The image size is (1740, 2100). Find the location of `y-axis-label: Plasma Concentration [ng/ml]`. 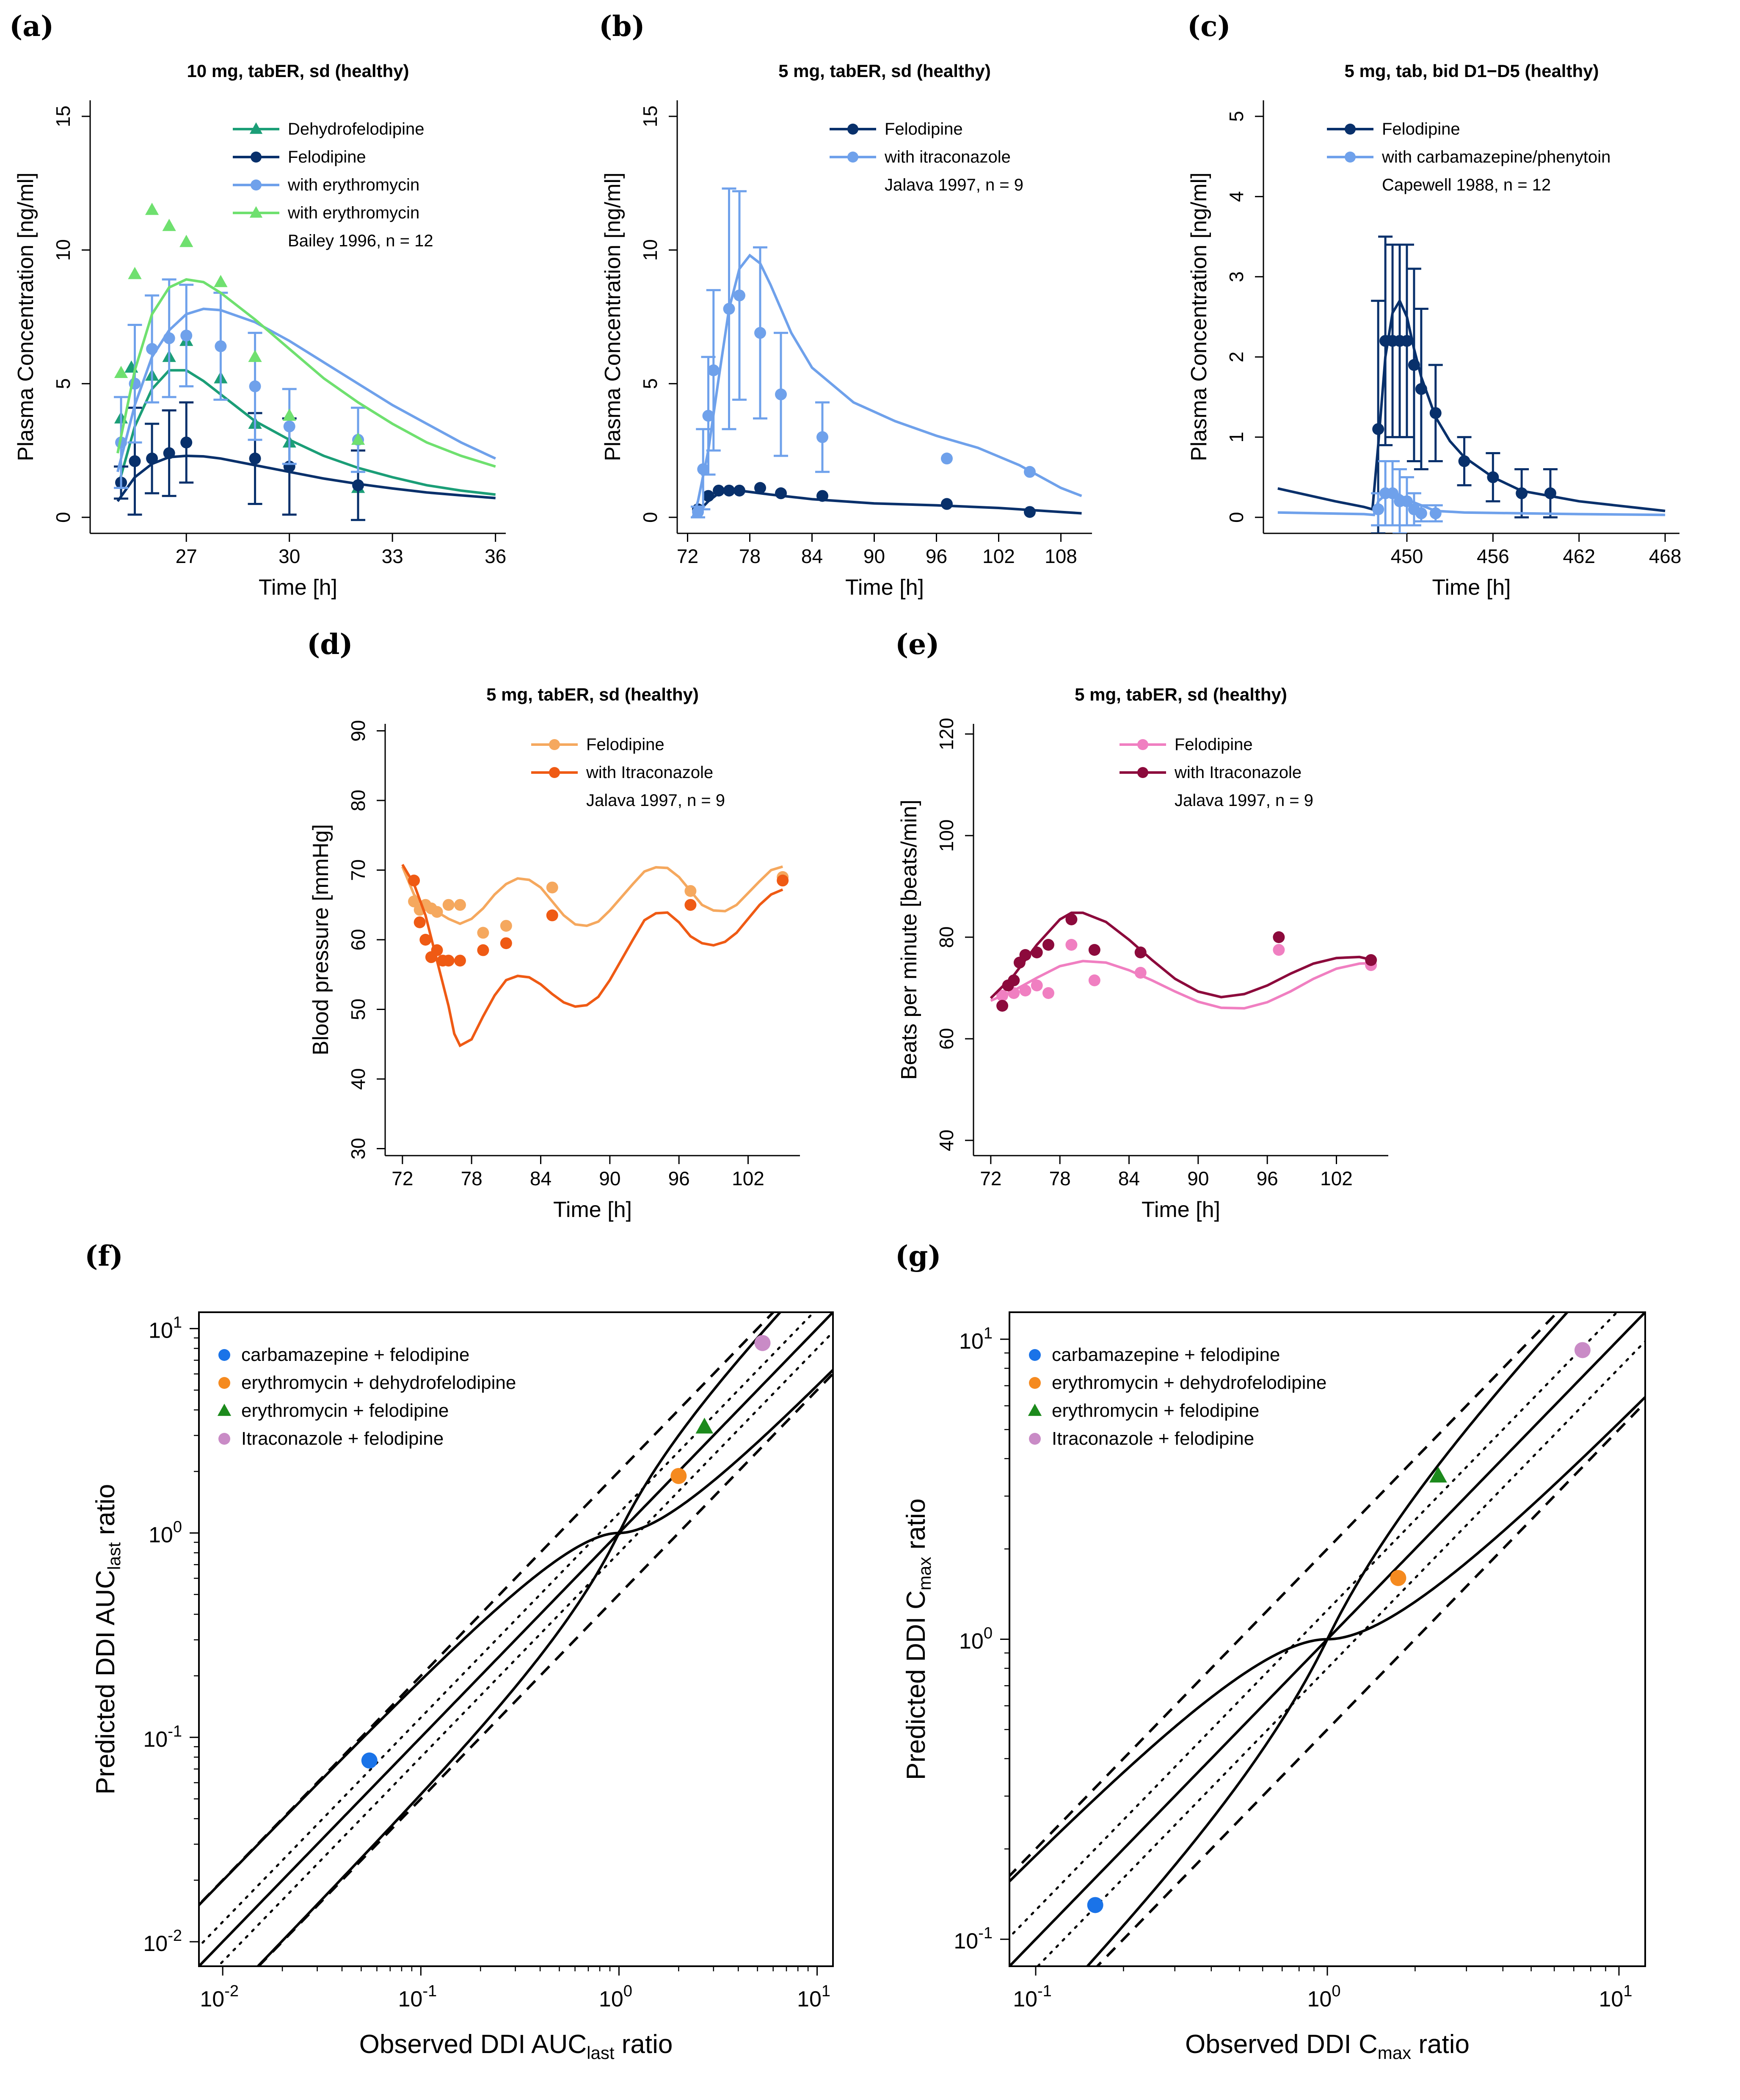

y-axis-label: Plasma Concentration [ng/ml] is located at coordinates (1199, 316).